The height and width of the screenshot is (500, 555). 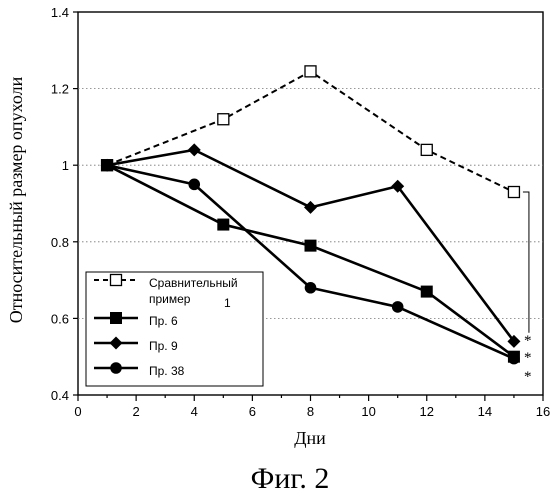 I want to click on y-axis-label: Относительный размер опухоли, so click(x=16, y=199).